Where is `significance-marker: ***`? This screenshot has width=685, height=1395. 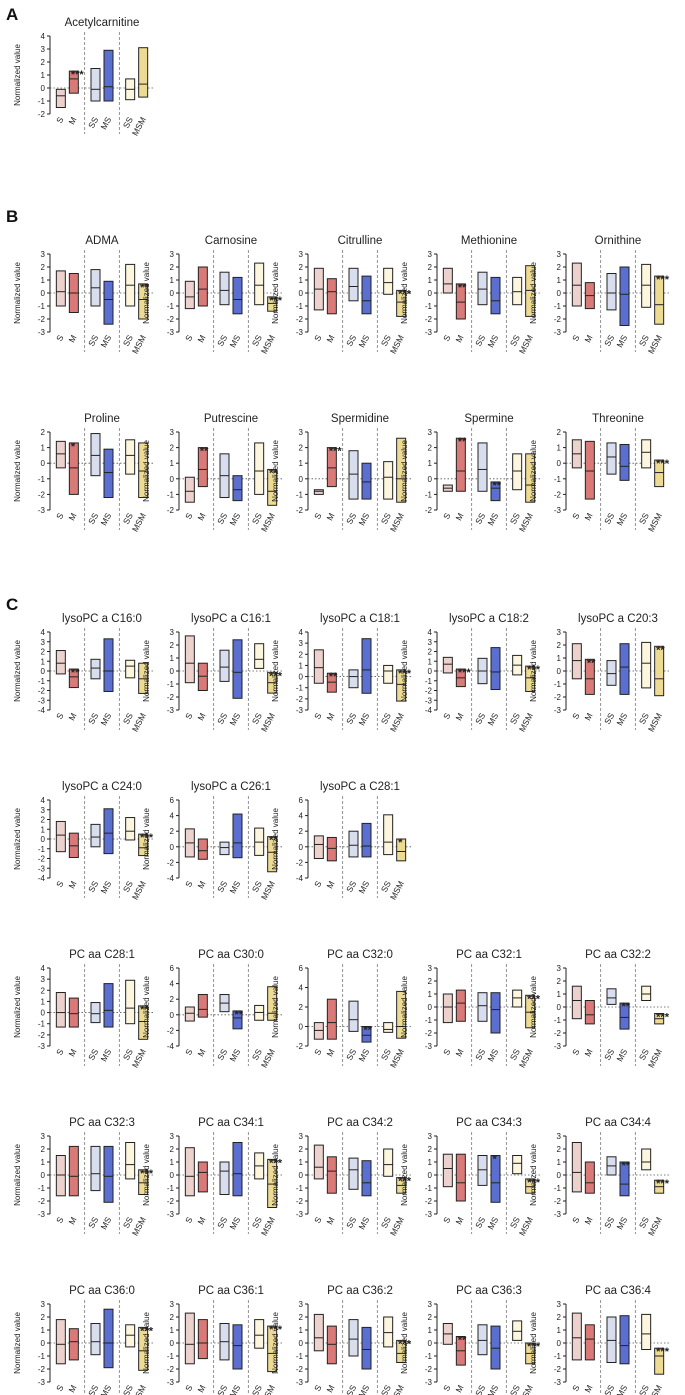 significance-marker: *** is located at coordinates (147, 838).